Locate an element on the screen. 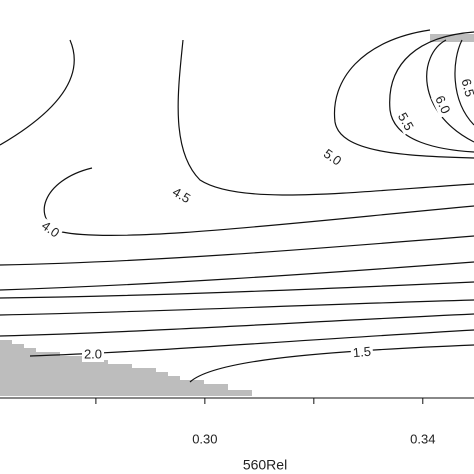  contour-label: 6.5 is located at coordinates (466, 87).